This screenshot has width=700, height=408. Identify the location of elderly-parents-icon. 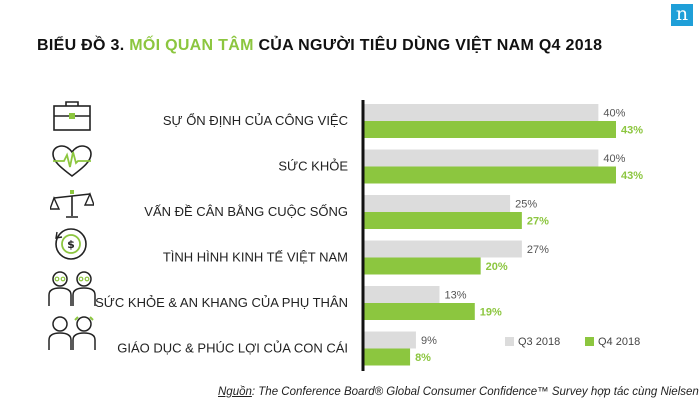
(72, 288).